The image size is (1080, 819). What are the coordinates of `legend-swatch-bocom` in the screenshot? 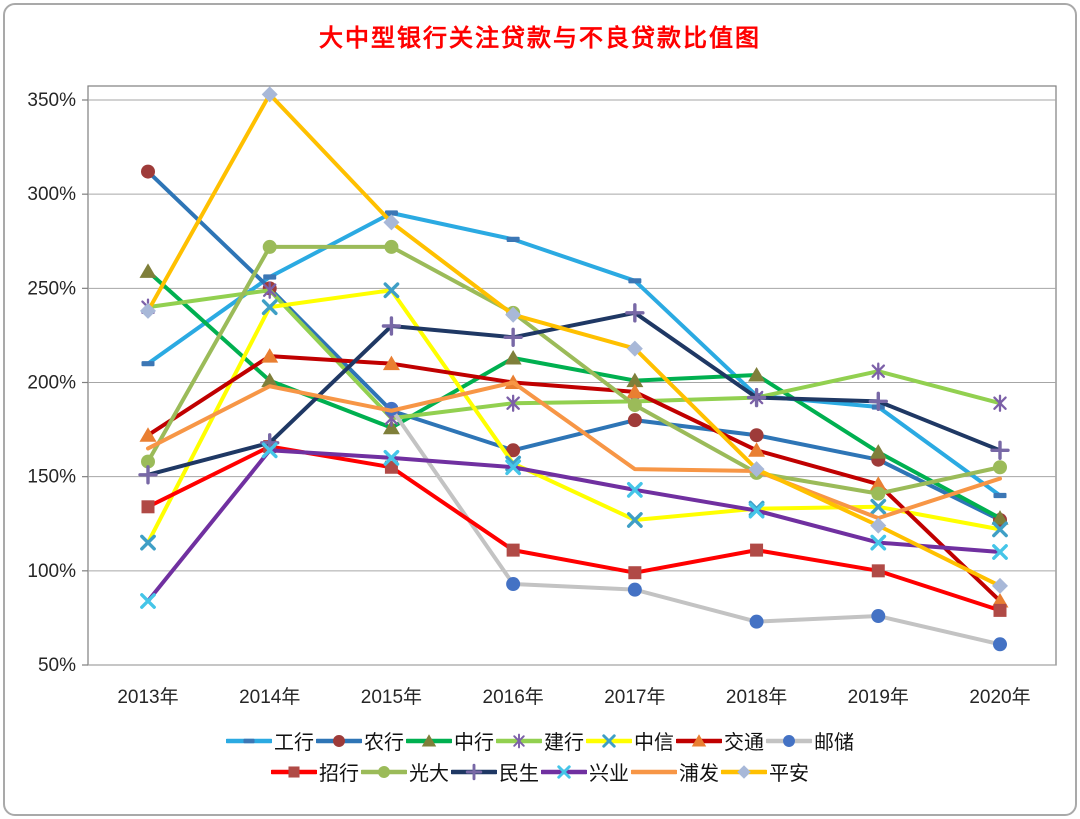 It's located at (699, 740).